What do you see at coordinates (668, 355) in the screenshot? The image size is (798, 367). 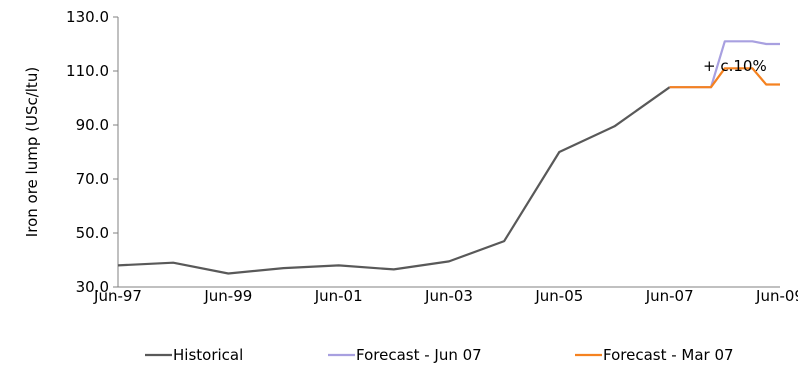 I see `legend-label: Forecast - Mar 07` at bounding box center [668, 355].